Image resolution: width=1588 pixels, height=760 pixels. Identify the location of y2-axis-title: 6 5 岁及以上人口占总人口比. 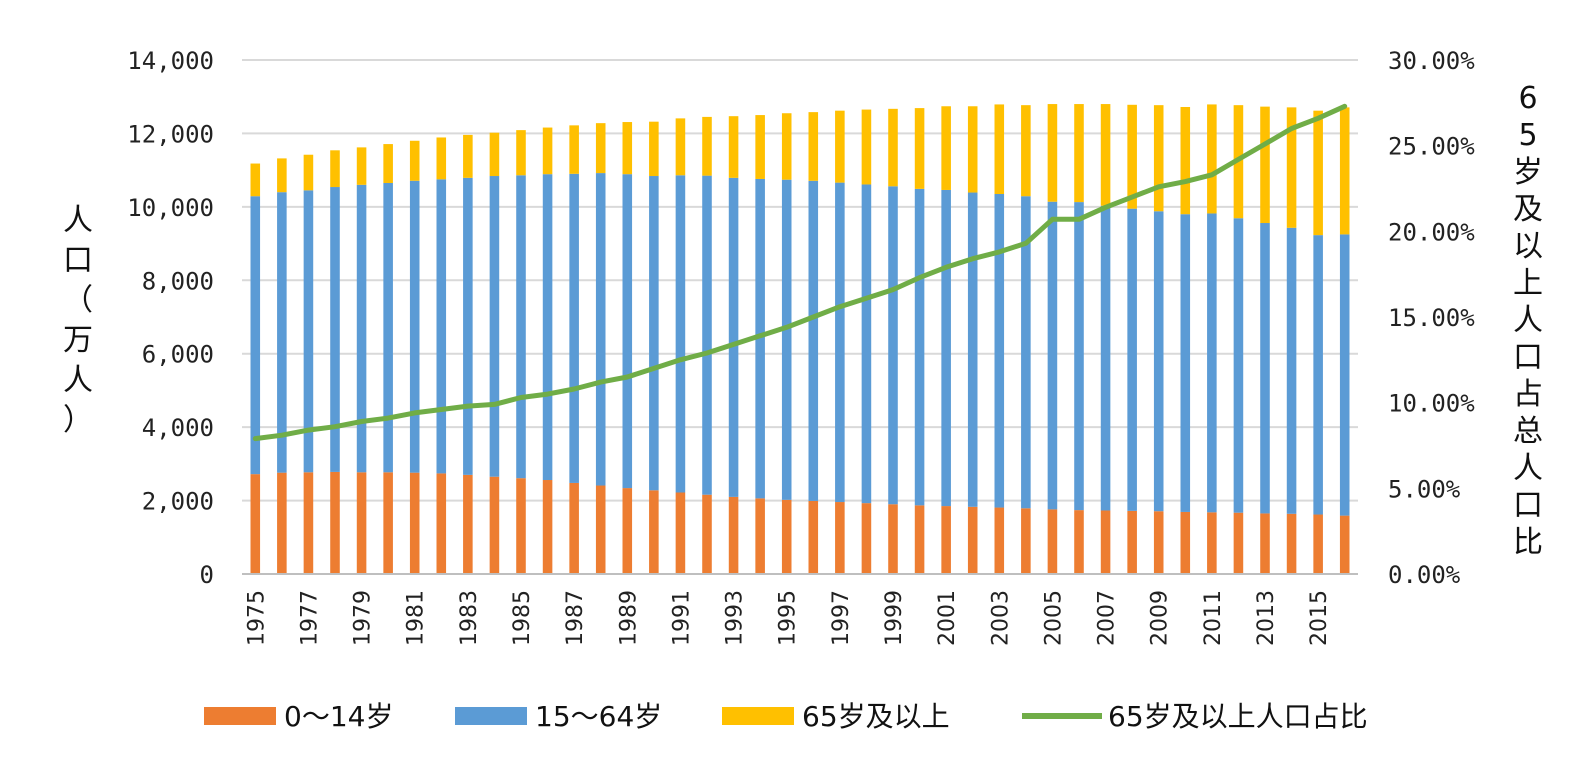
(1528, 320).